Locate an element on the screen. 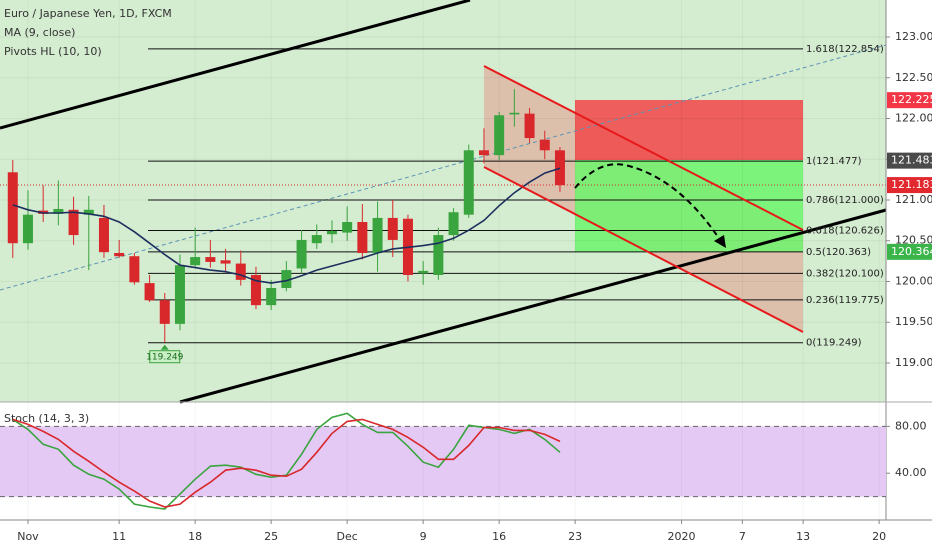 This screenshot has width=932, height=550. ma-legend: MA (9, close) is located at coordinates (39, 32).